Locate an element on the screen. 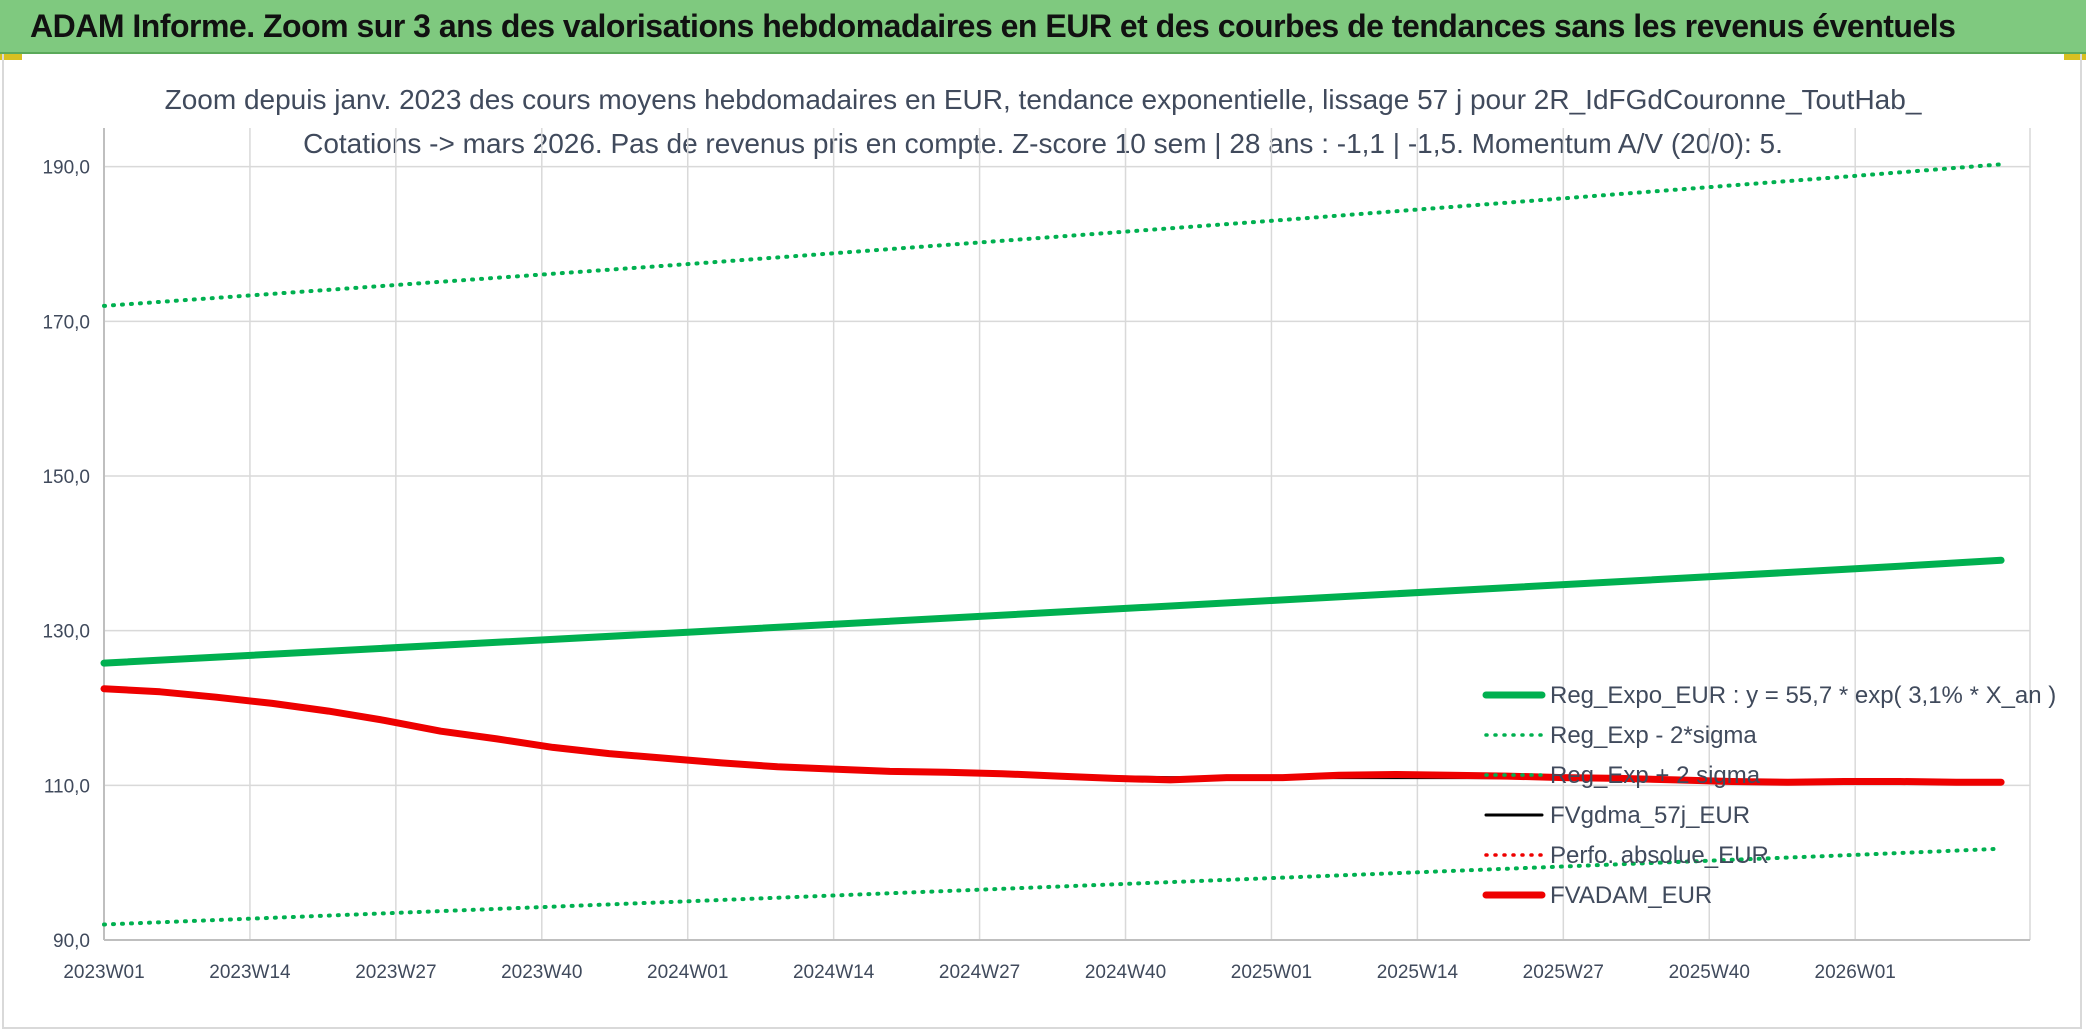  legend-label-reg-exp-2-sigma: Reg_Exp - 2*sigma is located at coordinates (1653, 735).